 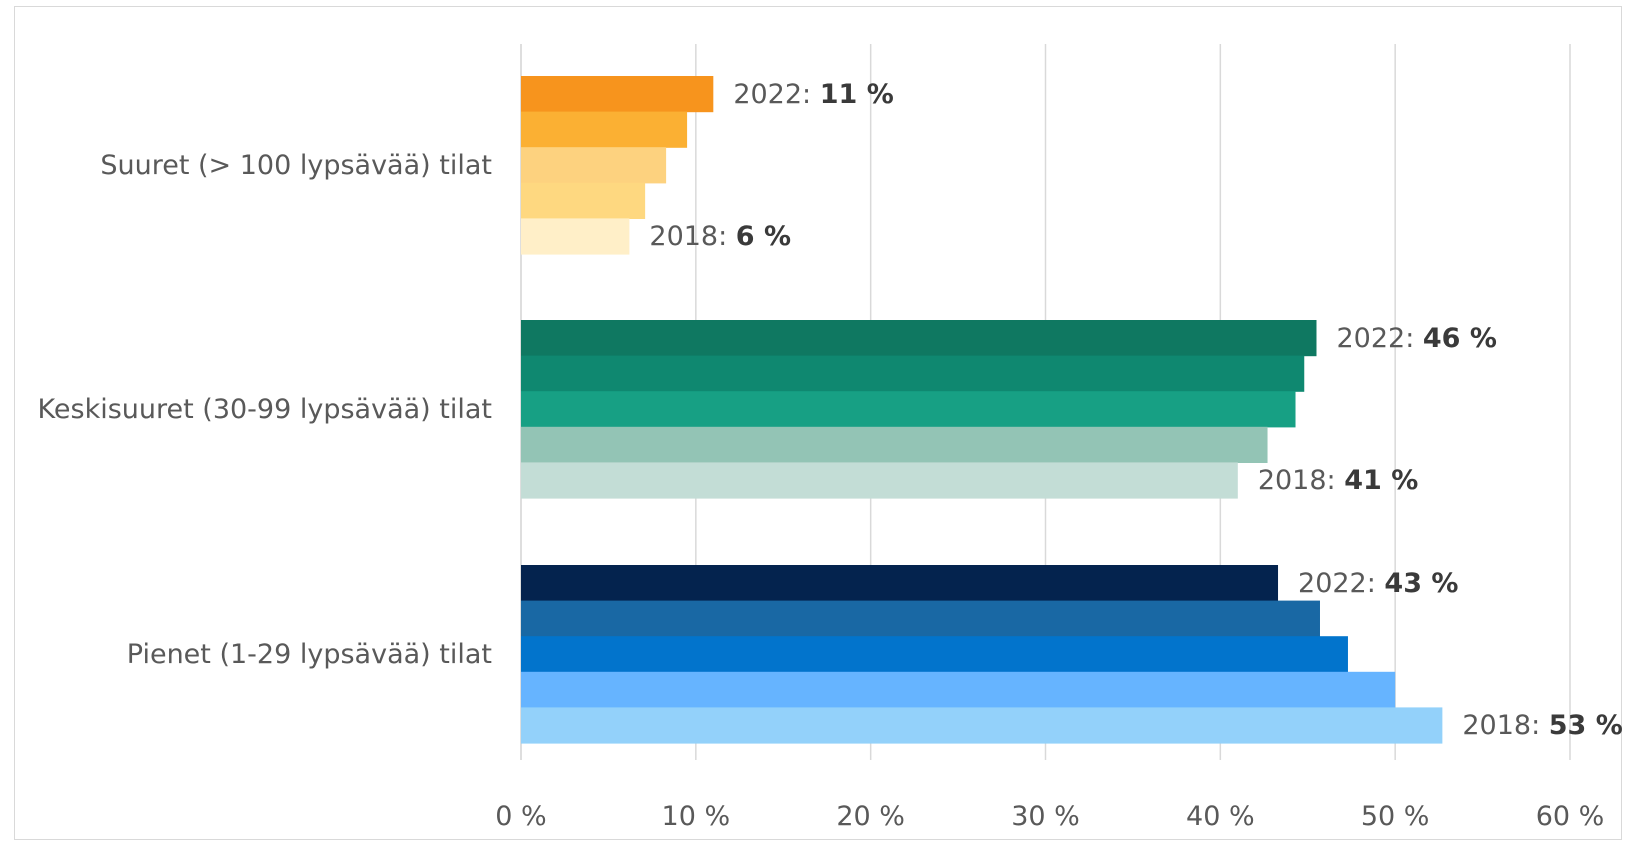 I want to click on category-label: Suuret (> 100 lypsävää) tilat, so click(x=296, y=165).